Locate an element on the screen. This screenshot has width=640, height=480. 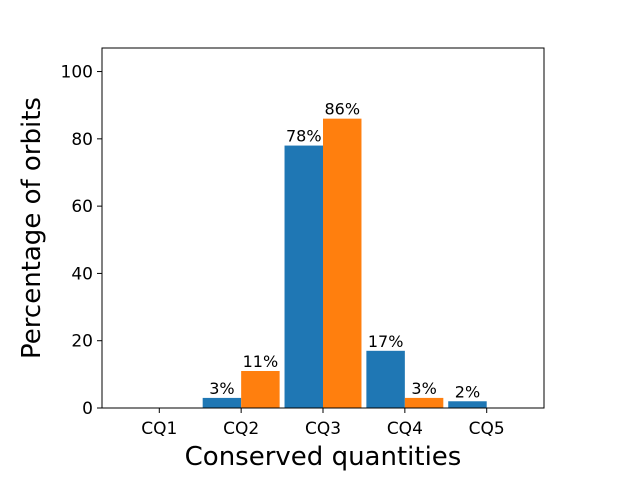
x-axis-title: Conserved quantities is located at coordinates (323, 457).